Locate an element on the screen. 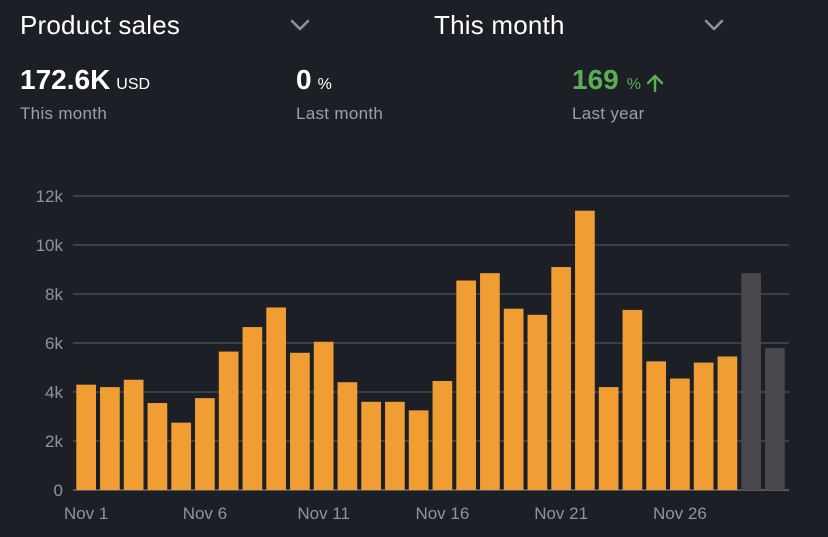 The width and height of the screenshot is (828, 537). stat-label: Last year is located at coordinates (608, 113).